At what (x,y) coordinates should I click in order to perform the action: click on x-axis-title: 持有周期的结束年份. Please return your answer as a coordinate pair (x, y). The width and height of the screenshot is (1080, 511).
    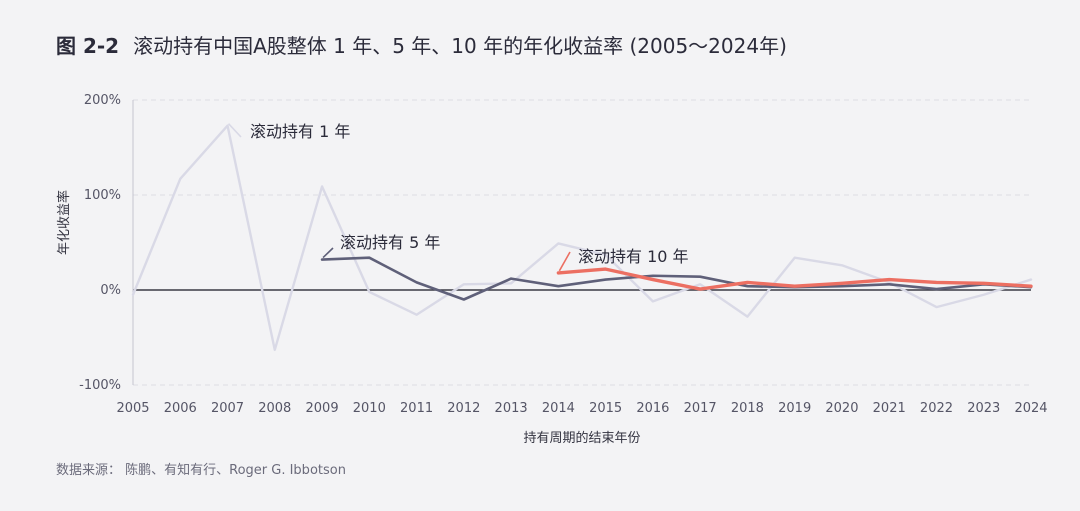
    Looking at the image, I should click on (581, 438).